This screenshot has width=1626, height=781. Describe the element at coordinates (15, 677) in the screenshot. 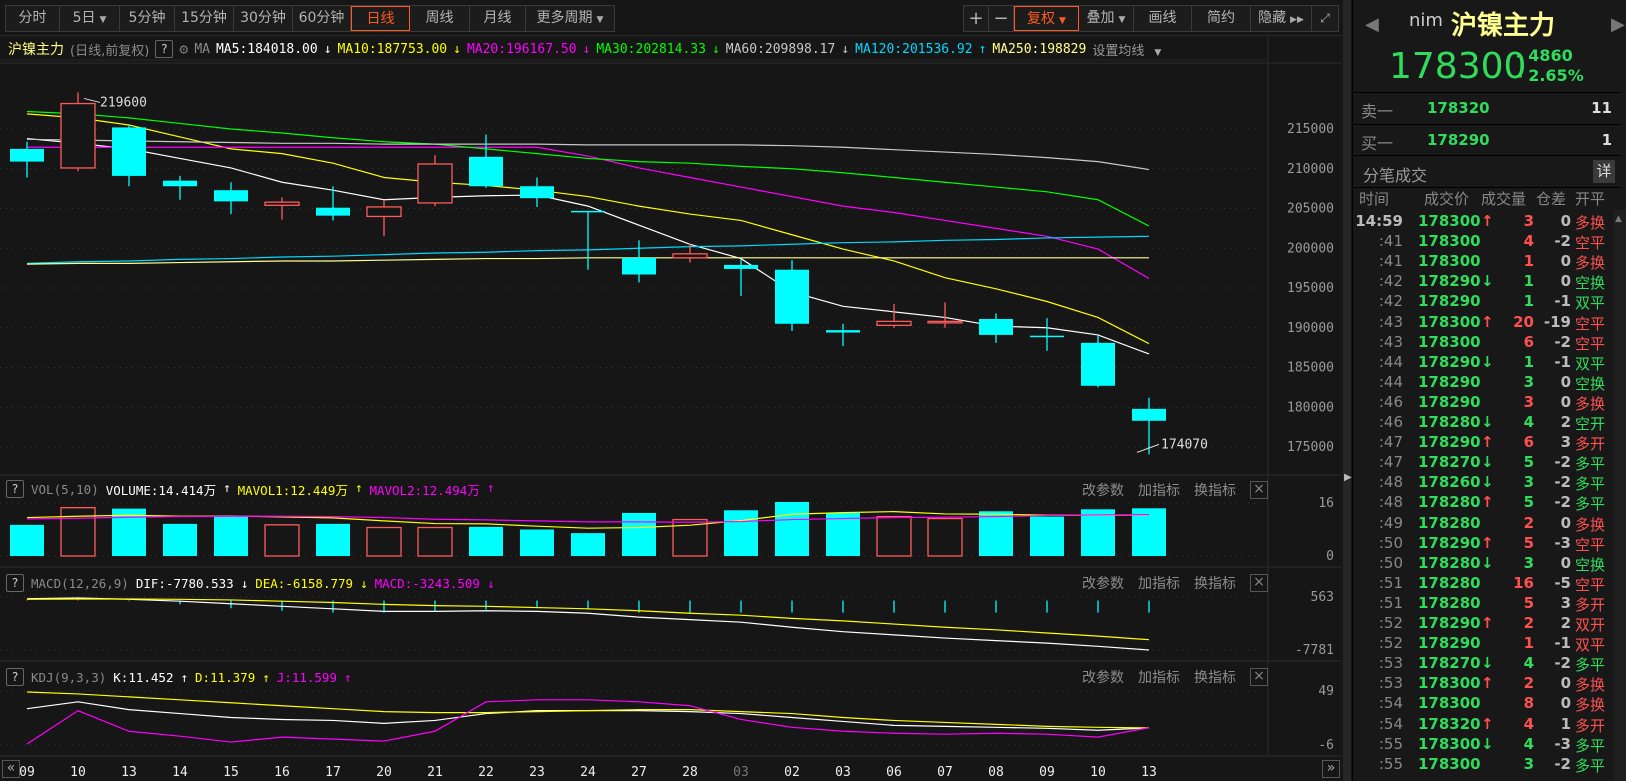

I see `kdj-help-button: ?` at that location.